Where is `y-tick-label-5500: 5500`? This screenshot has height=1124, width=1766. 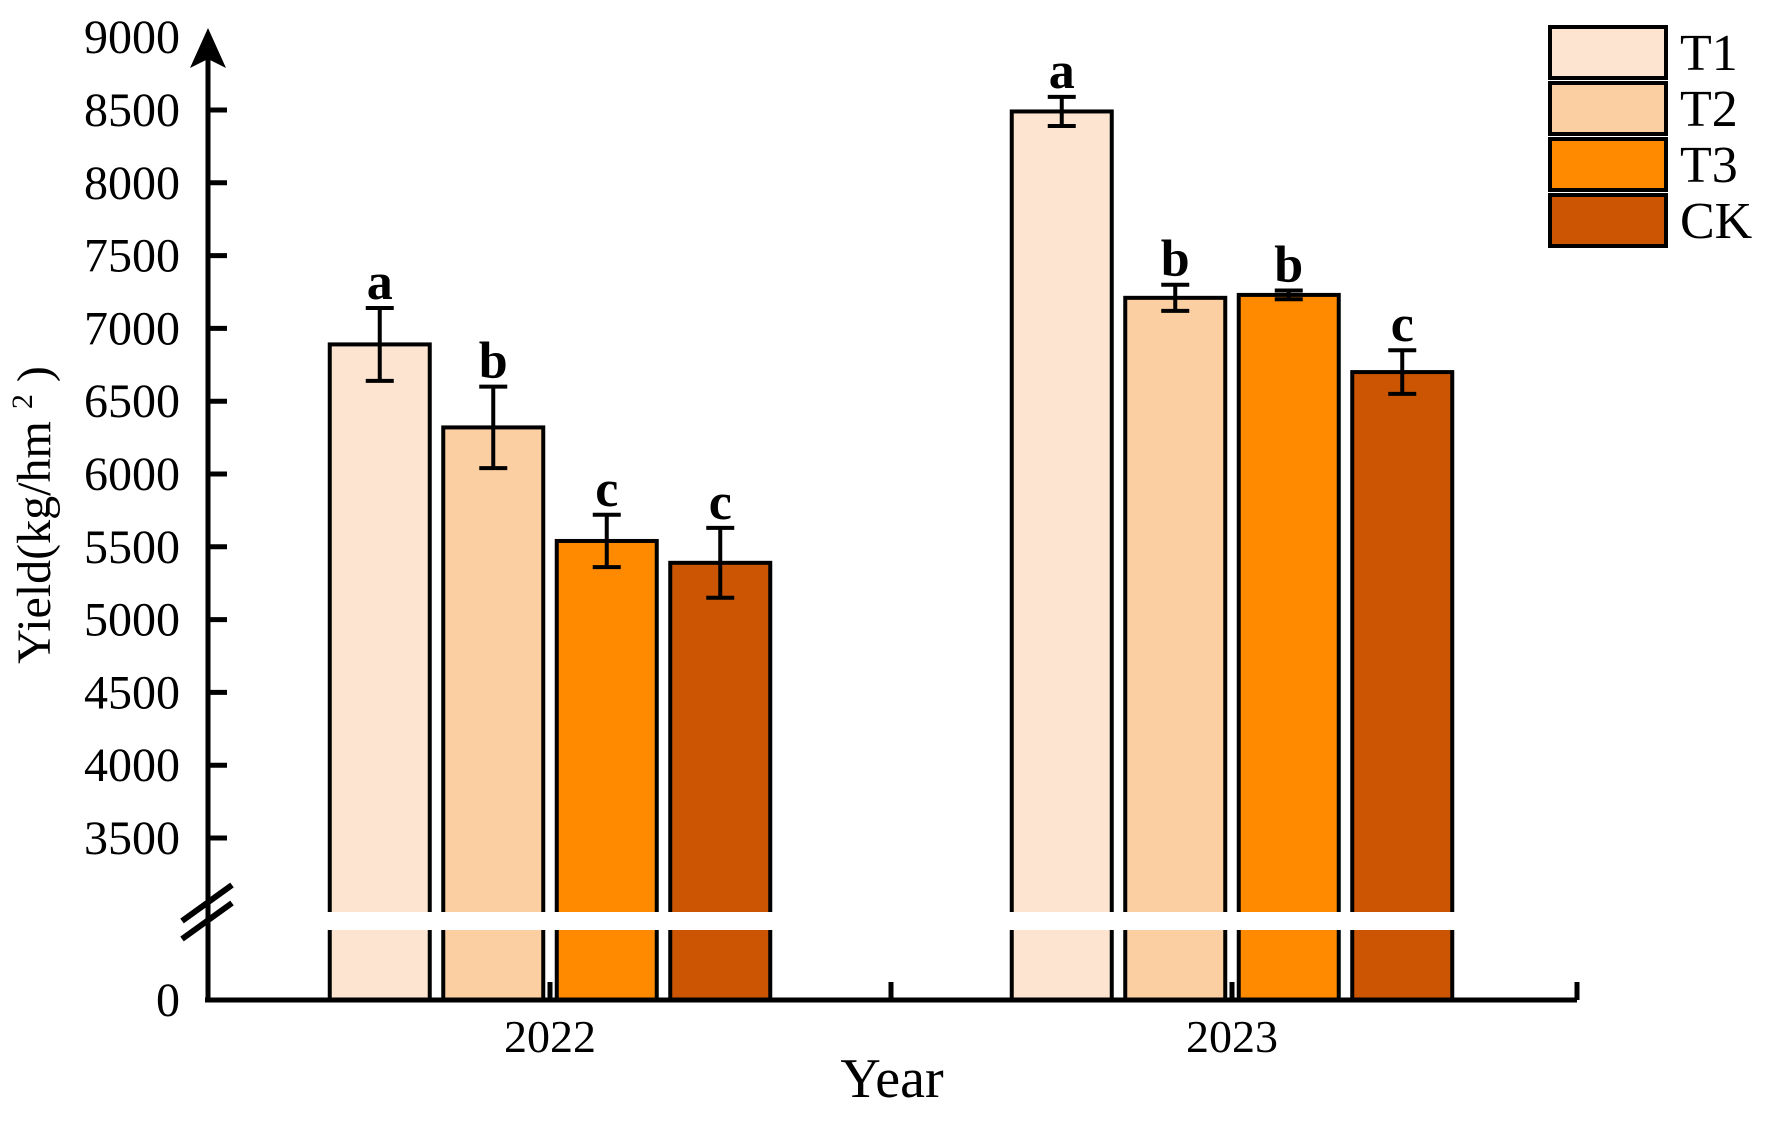 y-tick-label-5500: 5500 is located at coordinates (132, 547).